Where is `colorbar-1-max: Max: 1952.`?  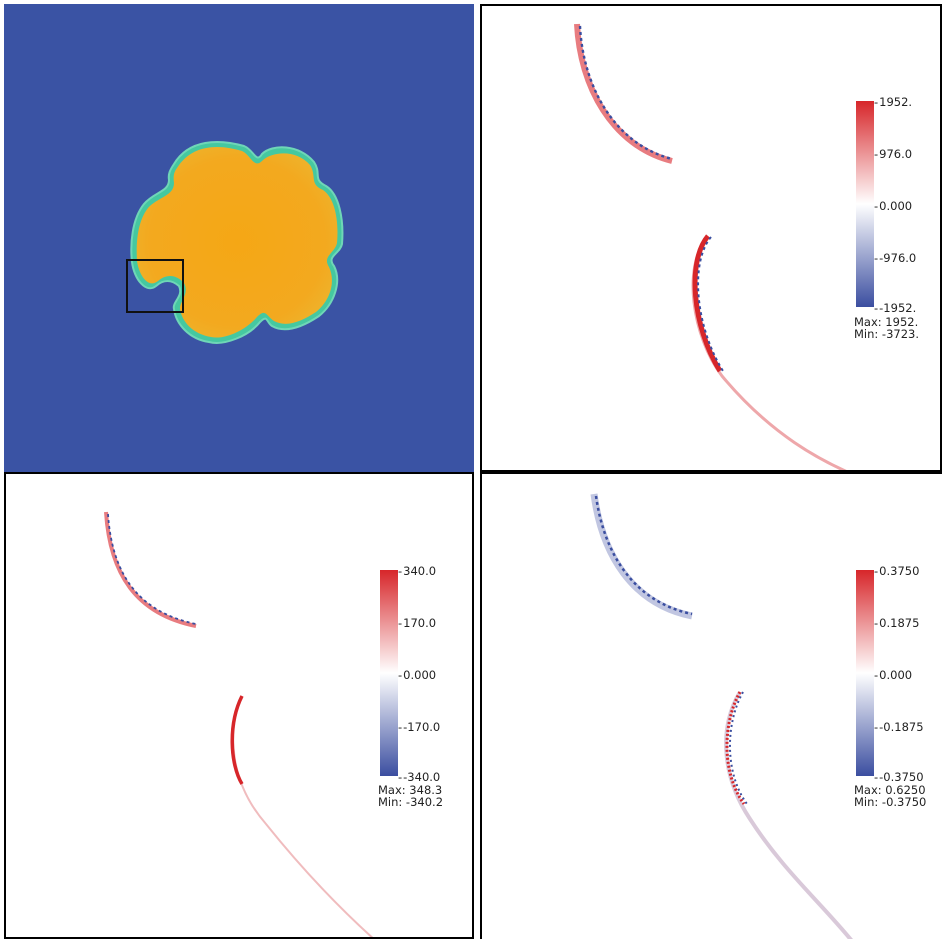
colorbar-1-max: Max: 1952. is located at coordinates (886, 322).